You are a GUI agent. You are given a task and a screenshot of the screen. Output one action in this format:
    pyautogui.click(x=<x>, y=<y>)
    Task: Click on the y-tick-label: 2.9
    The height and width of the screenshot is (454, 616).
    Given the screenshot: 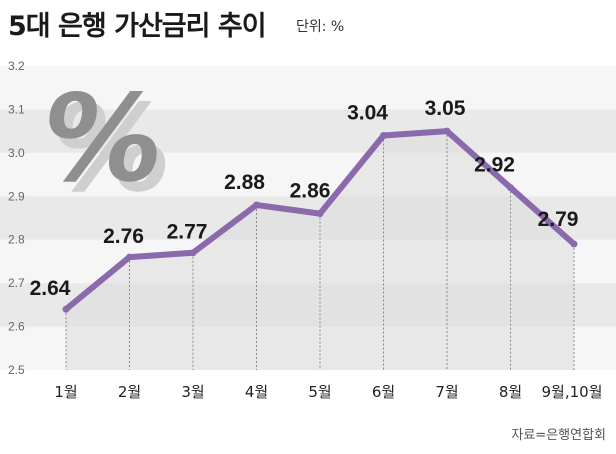 What is the action you would take?
    pyautogui.click(x=16, y=196)
    